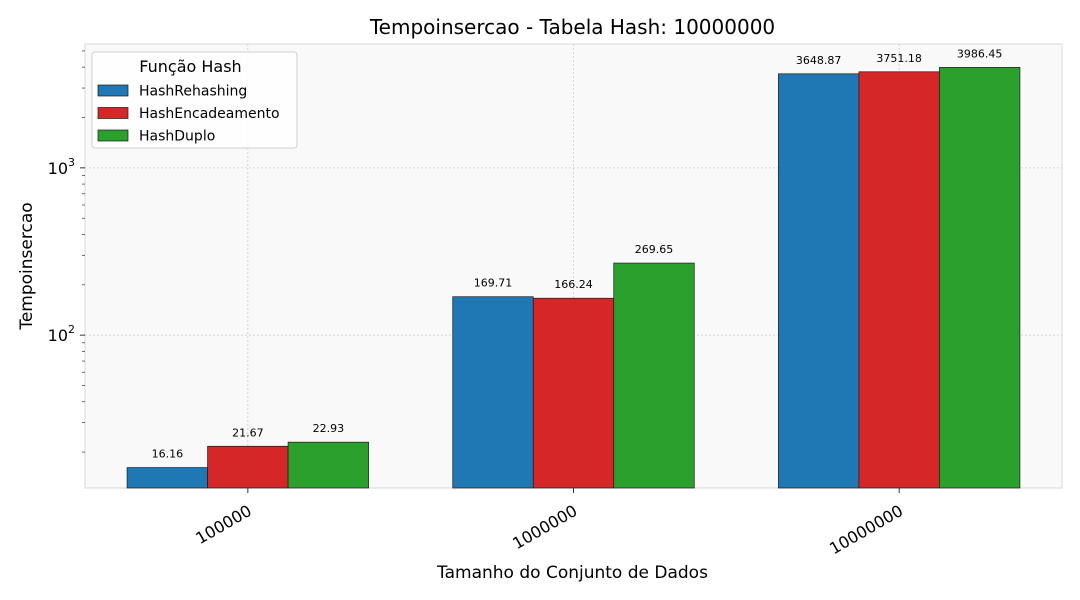 The width and height of the screenshot is (1080, 600). Describe the element at coordinates (113, 113) in the screenshot. I see `legend-swatch-hashencadeamento` at that location.